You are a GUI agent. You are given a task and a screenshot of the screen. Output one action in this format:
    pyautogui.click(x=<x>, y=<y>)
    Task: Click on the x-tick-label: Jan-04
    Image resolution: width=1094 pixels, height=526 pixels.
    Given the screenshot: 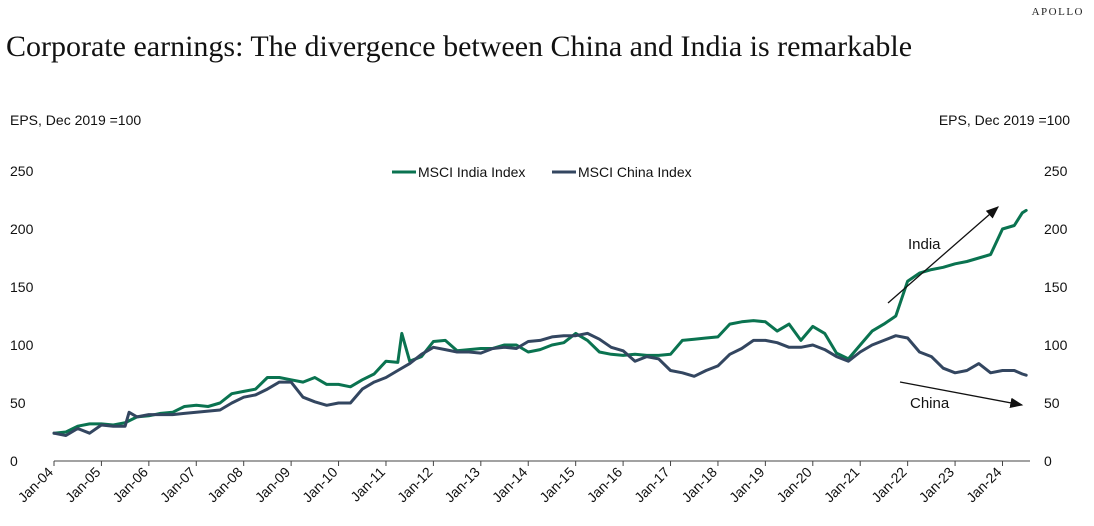 What is the action you would take?
    pyautogui.click(x=36, y=485)
    